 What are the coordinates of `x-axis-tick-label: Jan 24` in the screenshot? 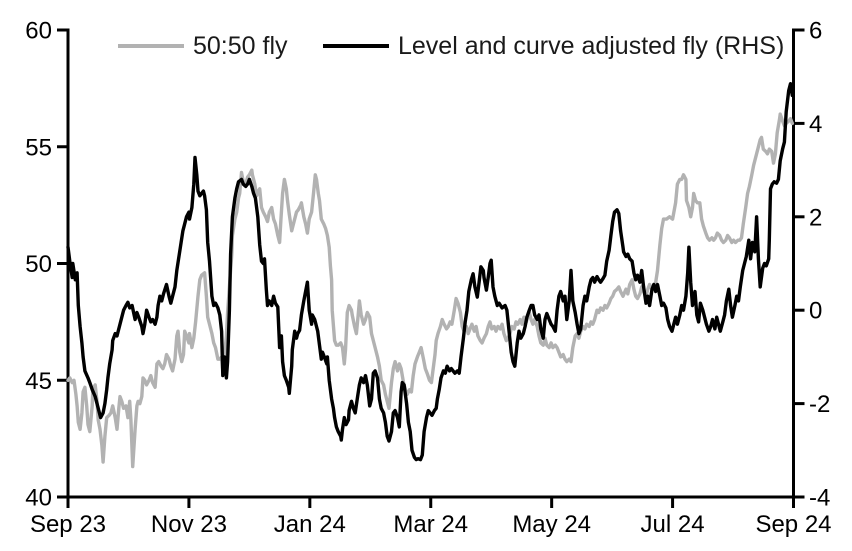 It's located at (310, 524).